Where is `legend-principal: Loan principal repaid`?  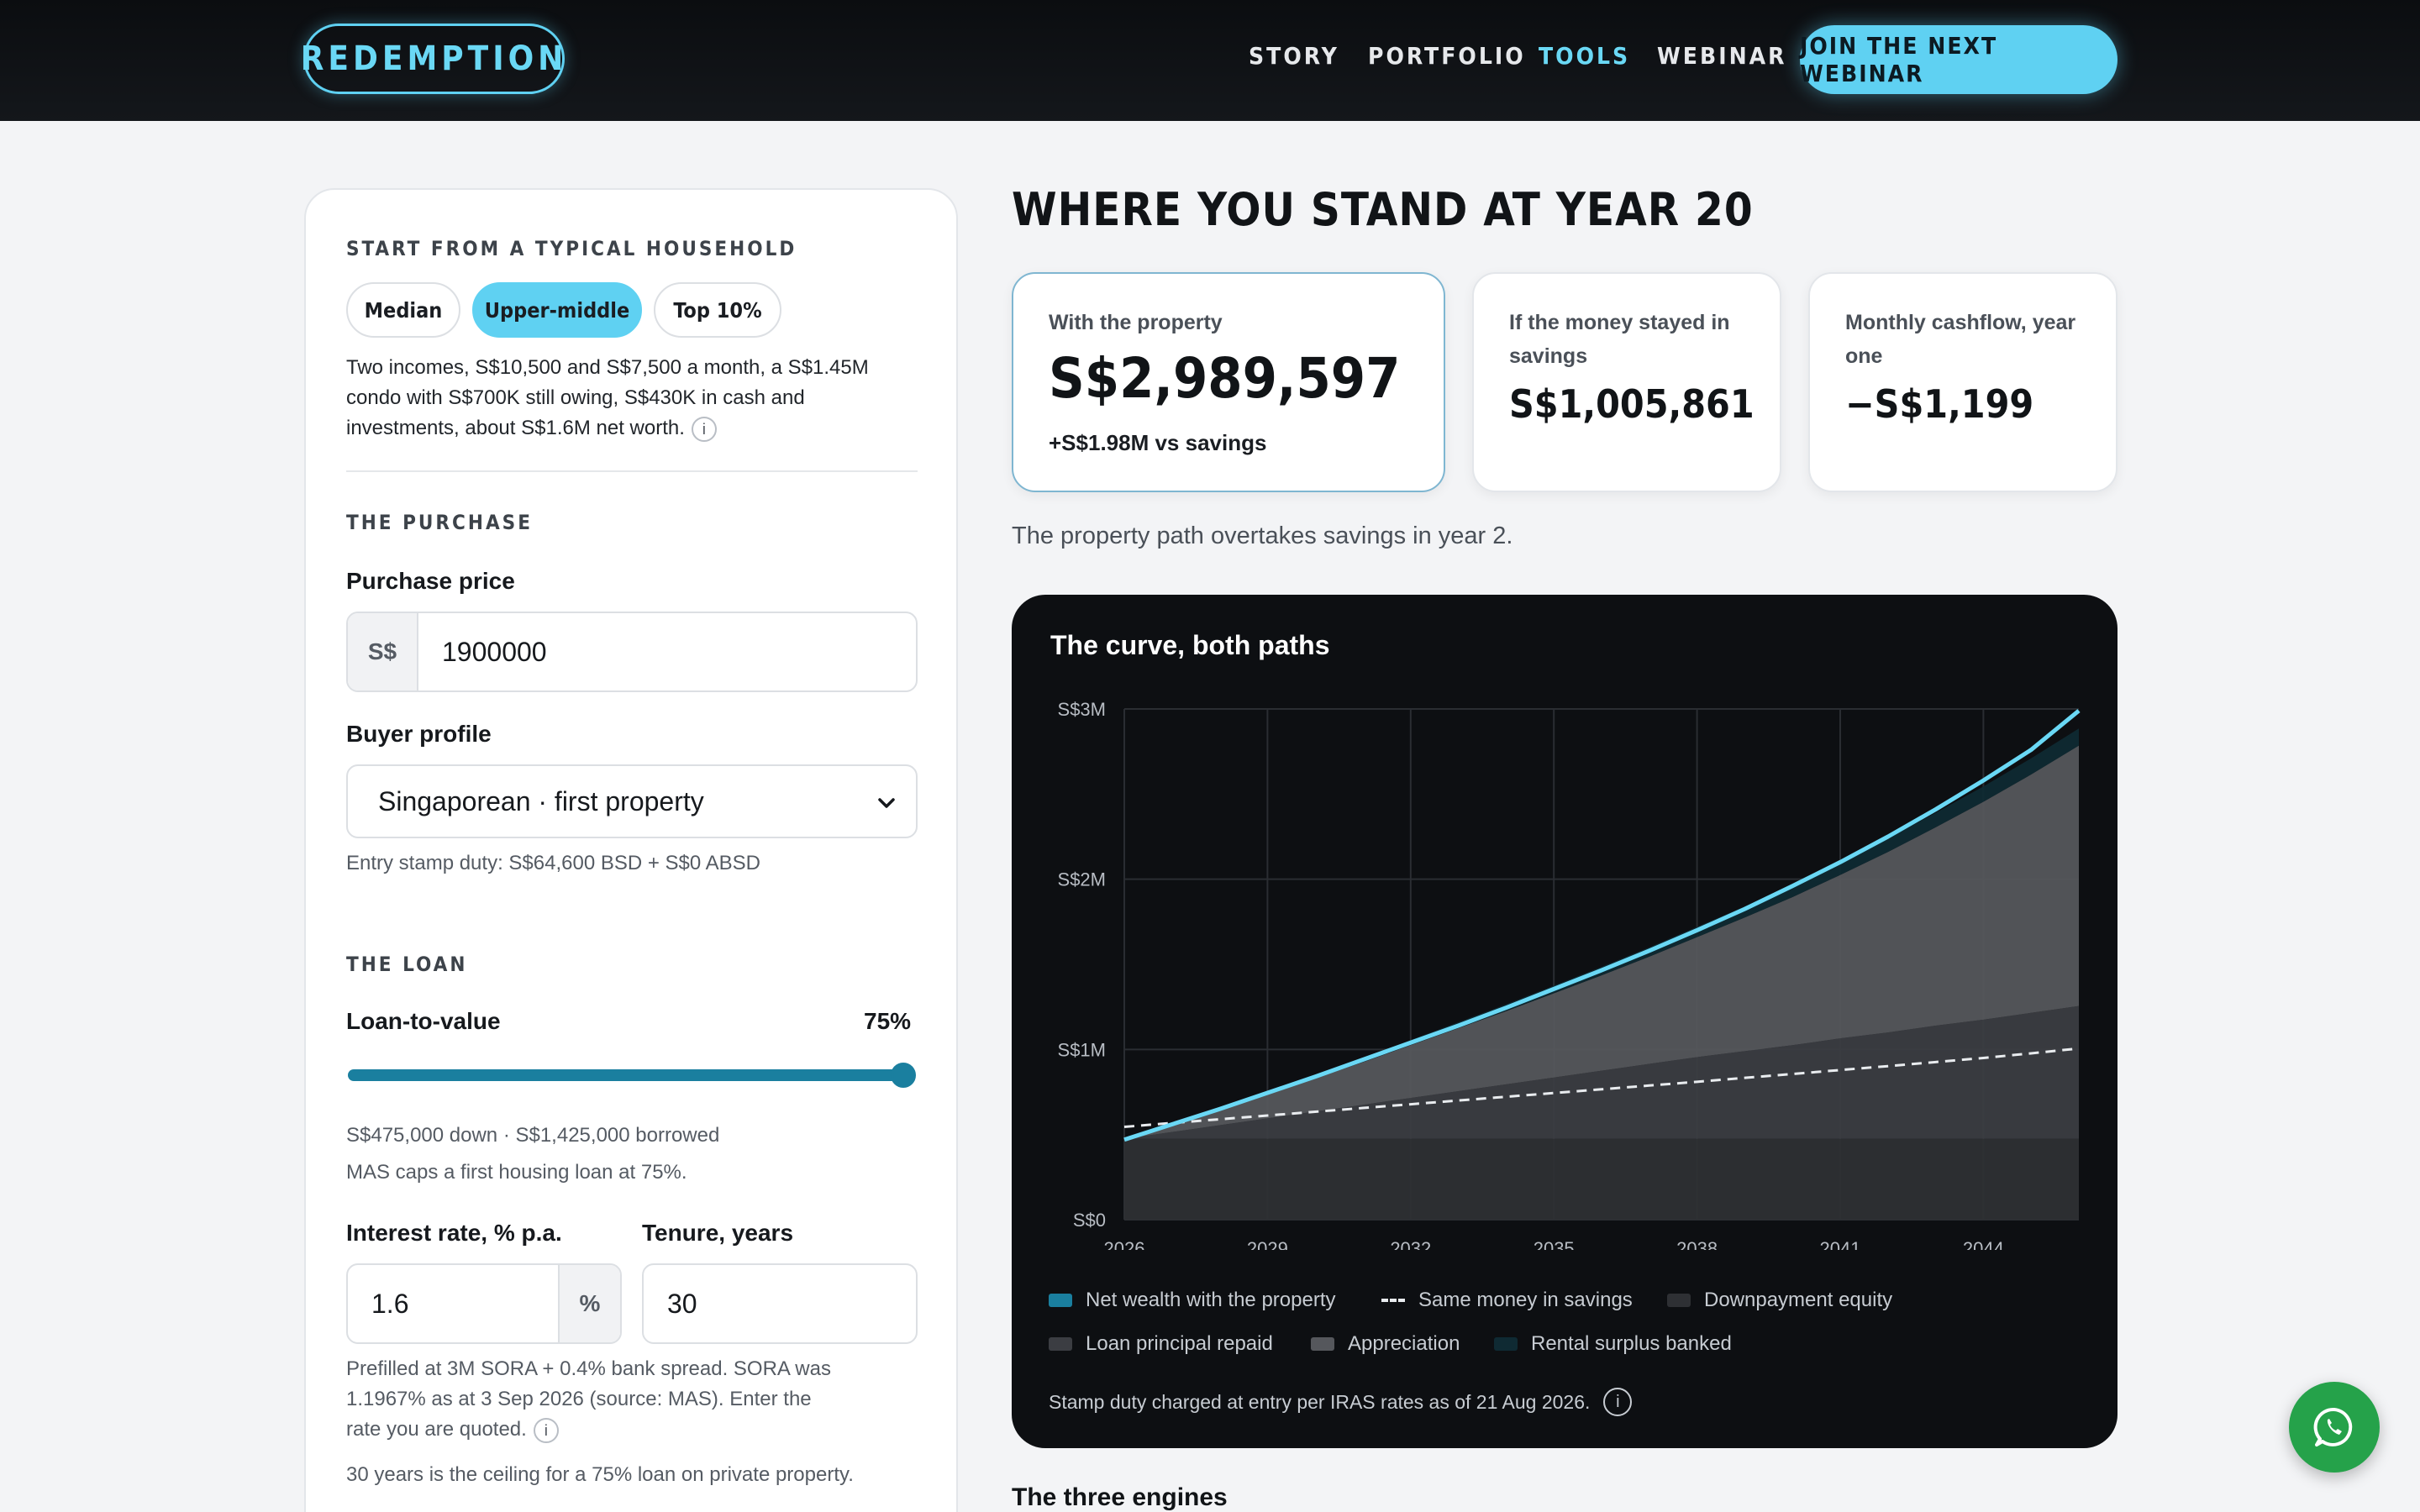 legend-principal: Loan principal repaid is located at coordinates (1161, 1344).